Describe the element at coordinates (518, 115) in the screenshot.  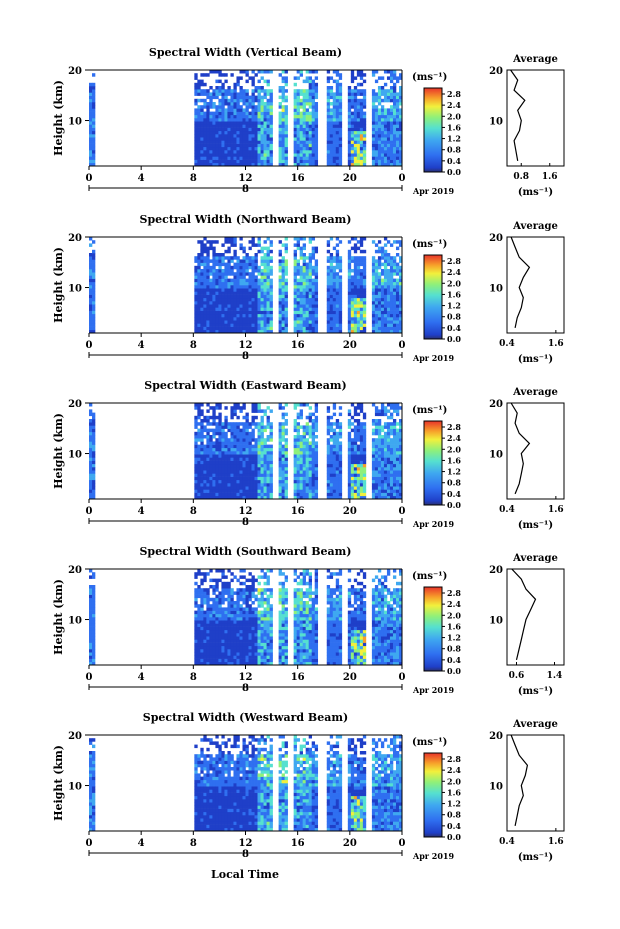
I see `average-profile-line` at that location.